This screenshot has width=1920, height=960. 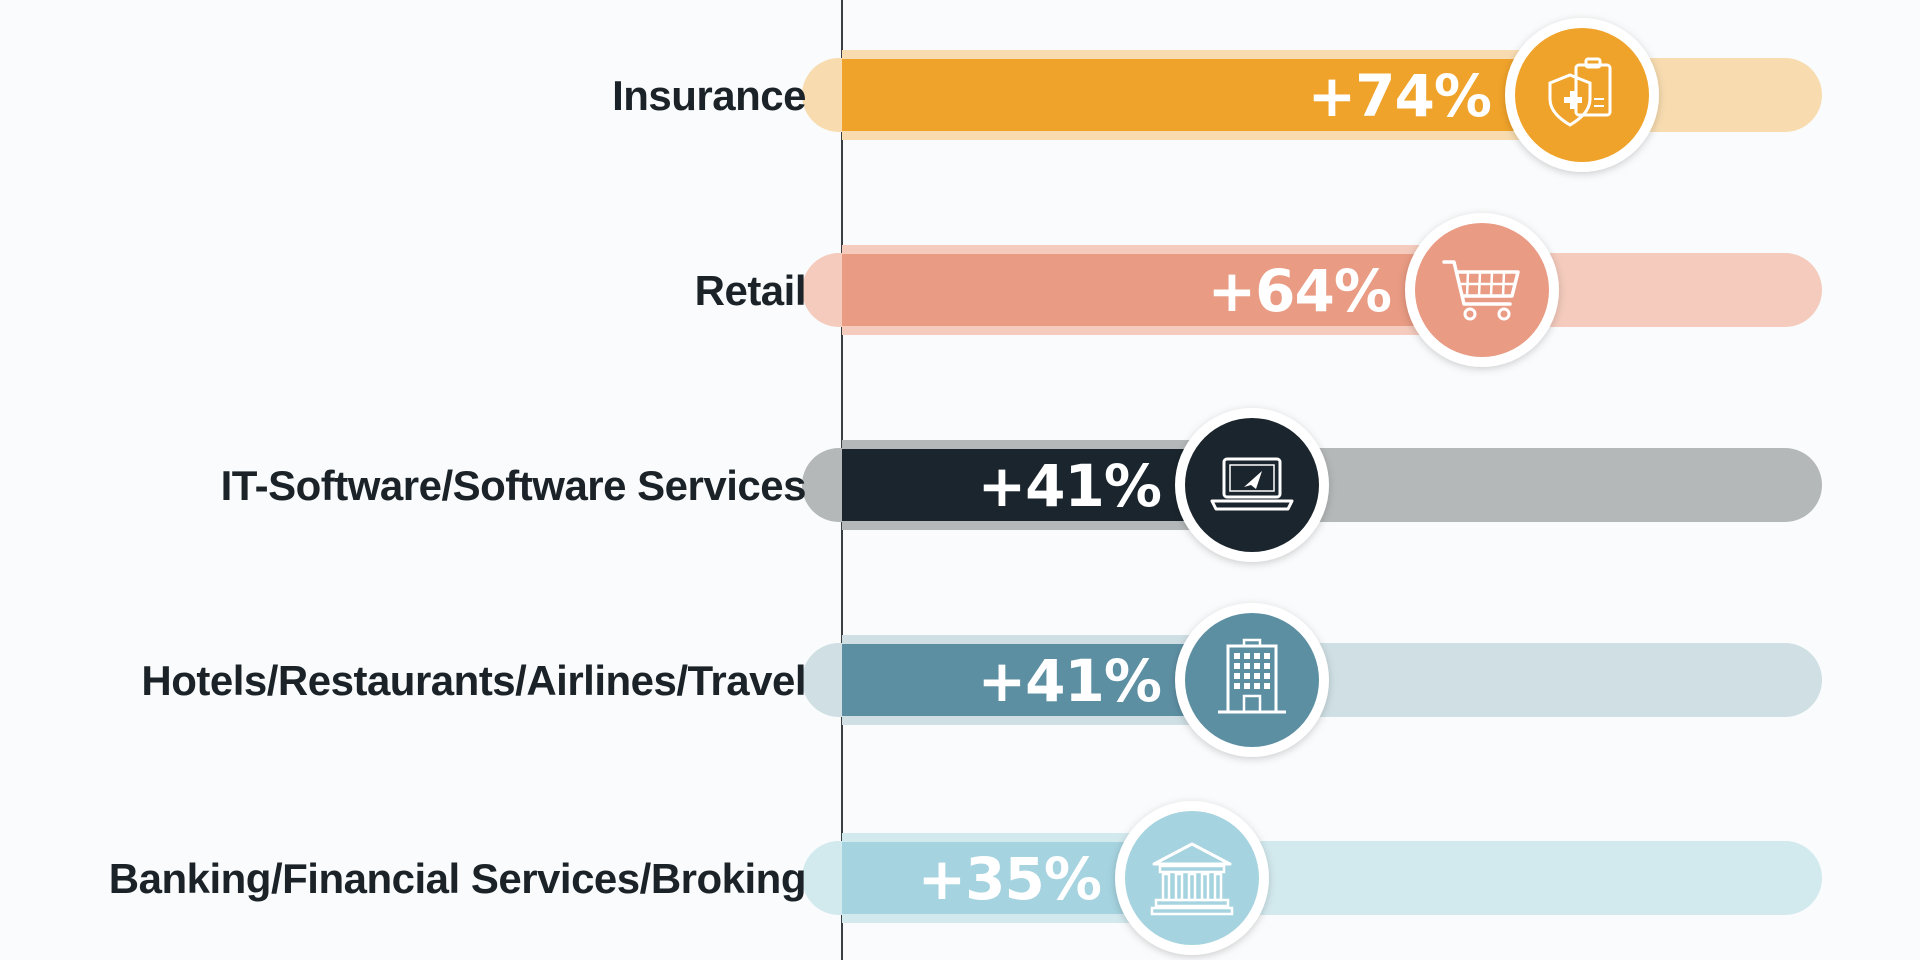 What do you see at coordinates (750, 290) in the screenshot?
I see `category-label: Retail` at bounding box center [750, 290].